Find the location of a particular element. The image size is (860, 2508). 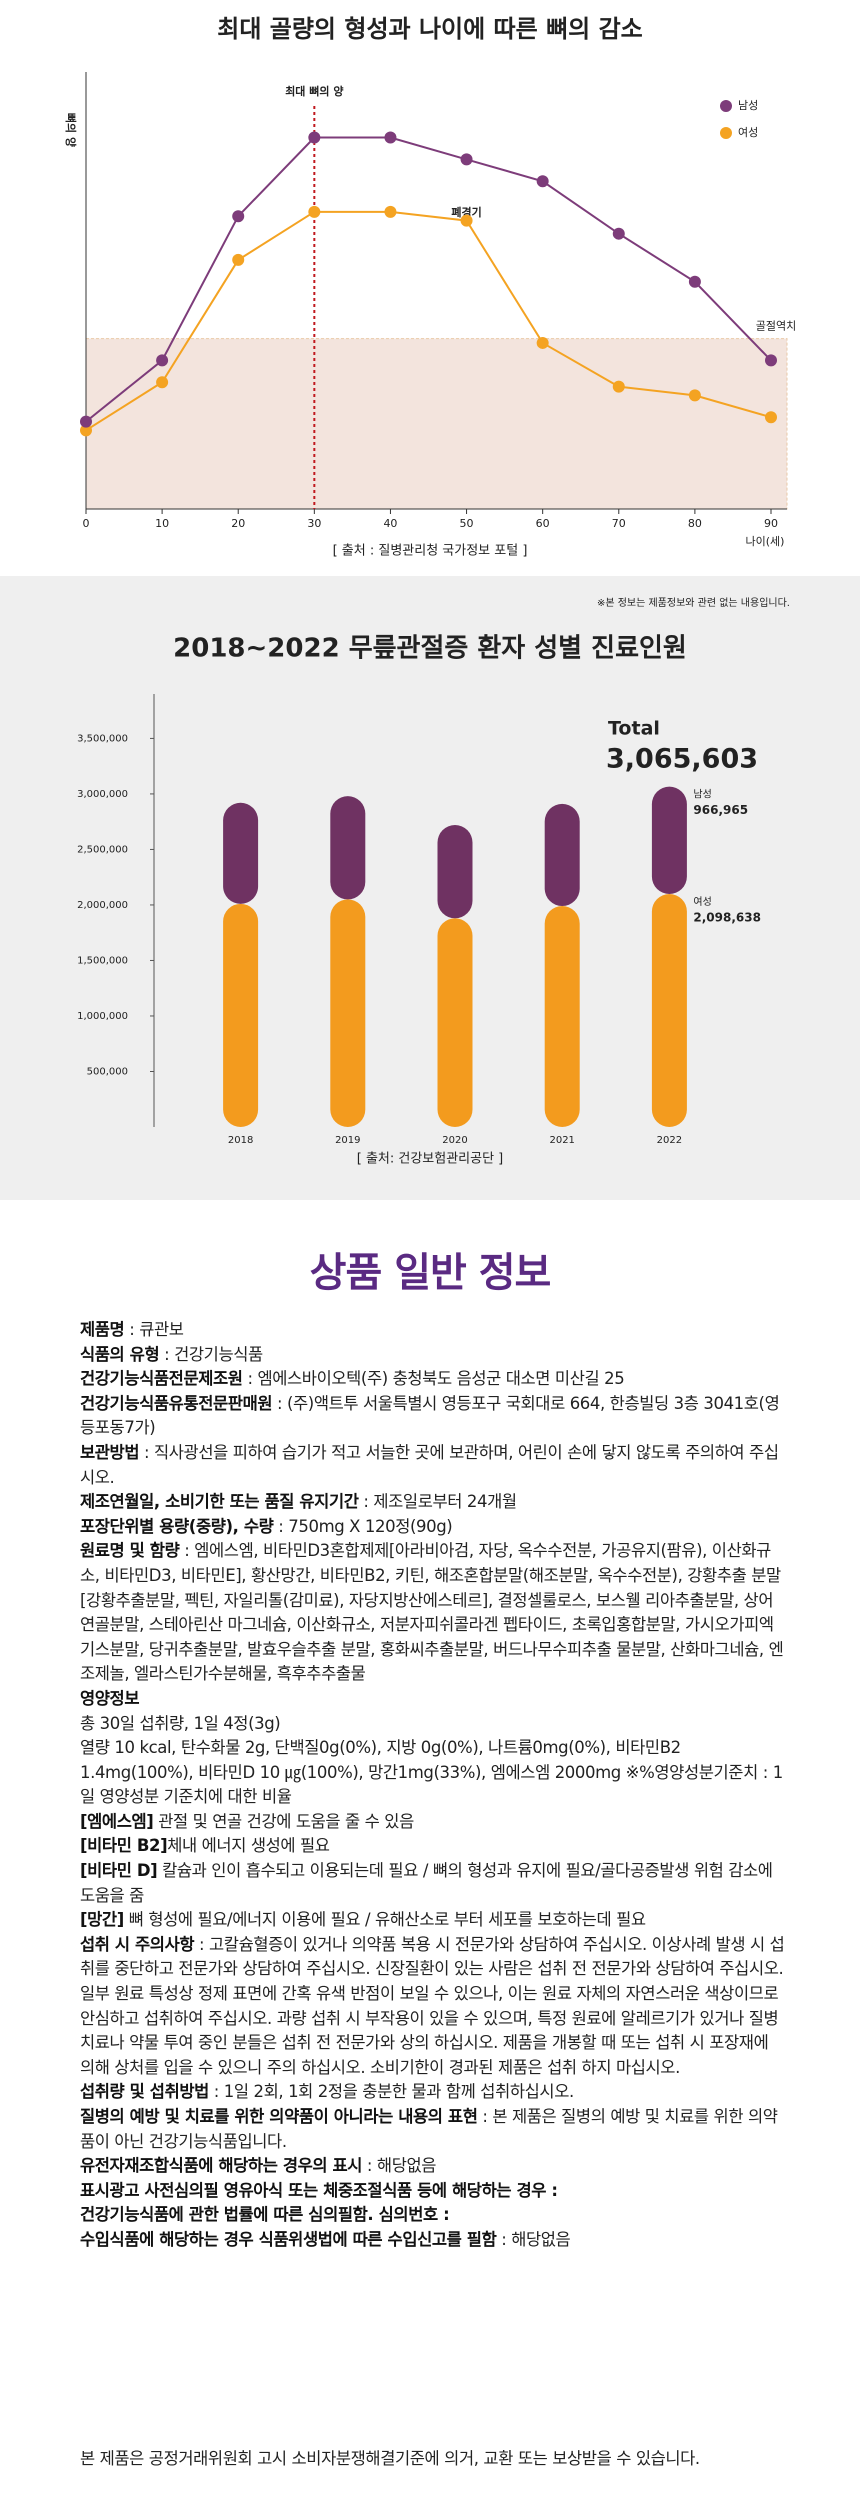

chart-title: 최대 골량의 형성과 나이에 따른 뼈의 감소 is located at coordinates (430, 29).